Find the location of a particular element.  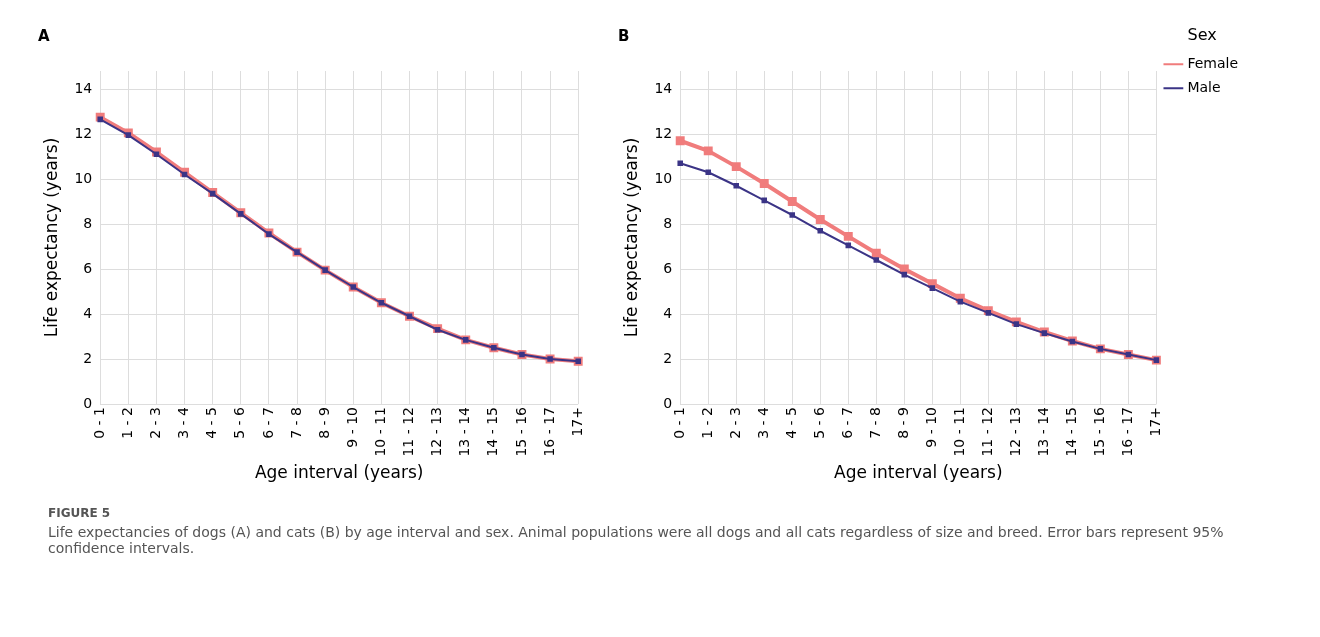

chart-title: B is located at coordinates (624, 35).